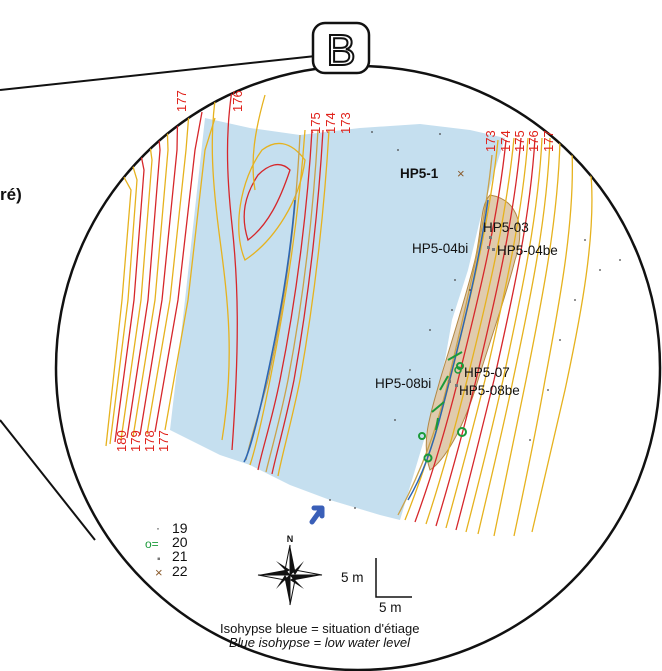  I want to click on point-marker-hp5-1: ×, so click(461, 173).